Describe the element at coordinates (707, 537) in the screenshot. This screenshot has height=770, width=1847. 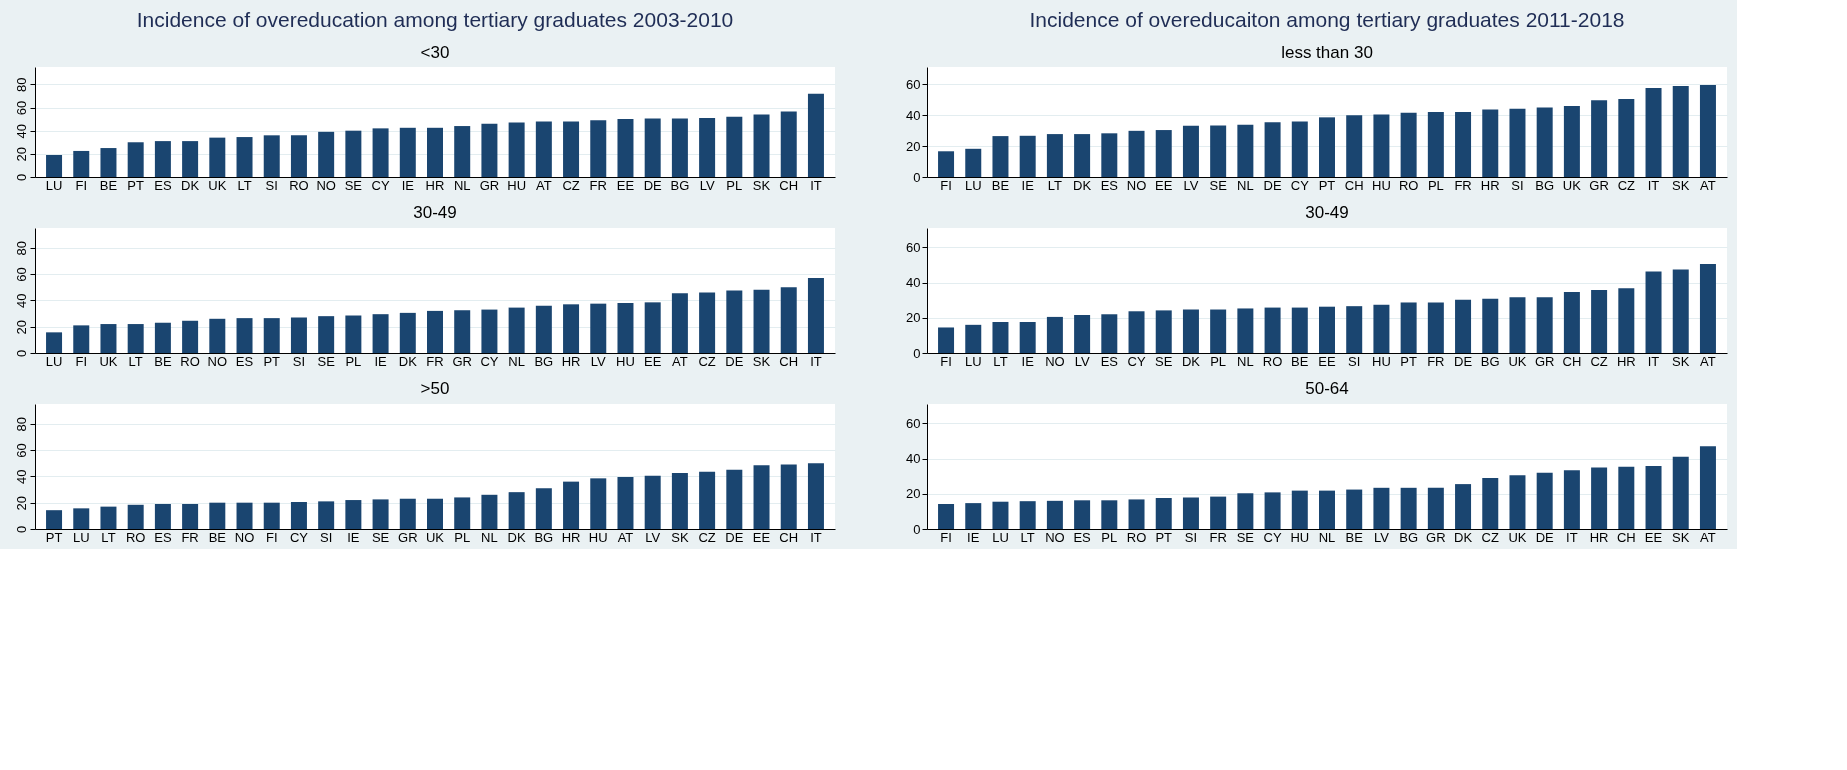
I see `x-tick-label: CZ` at that location.